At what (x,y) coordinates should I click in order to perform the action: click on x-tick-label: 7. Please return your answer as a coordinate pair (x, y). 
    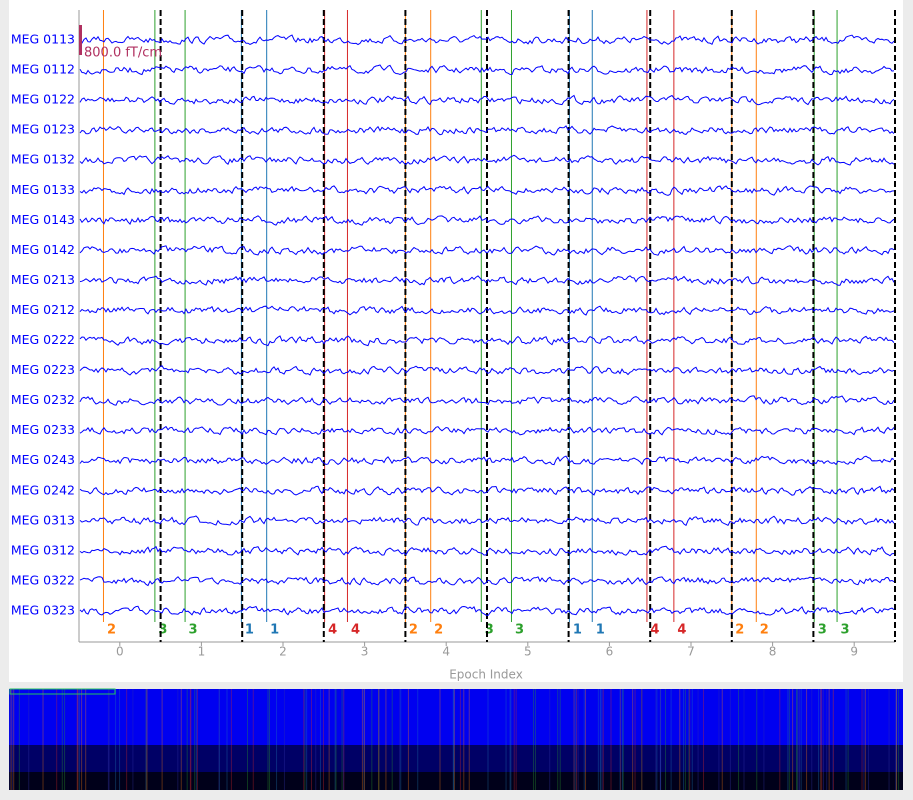
    Looking at the image, I should click on (691, 652).